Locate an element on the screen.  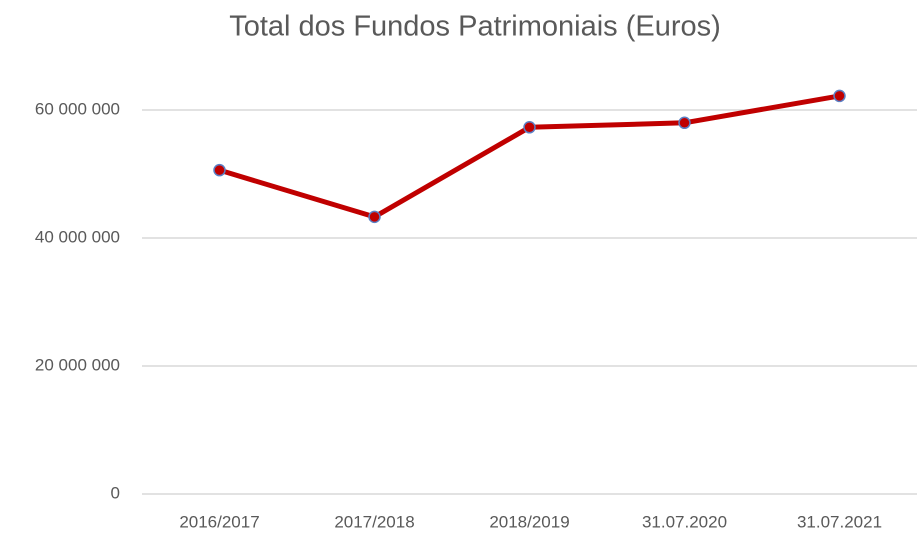
y-tick-label: 40 000 000 is located at coordinates (77, 236).